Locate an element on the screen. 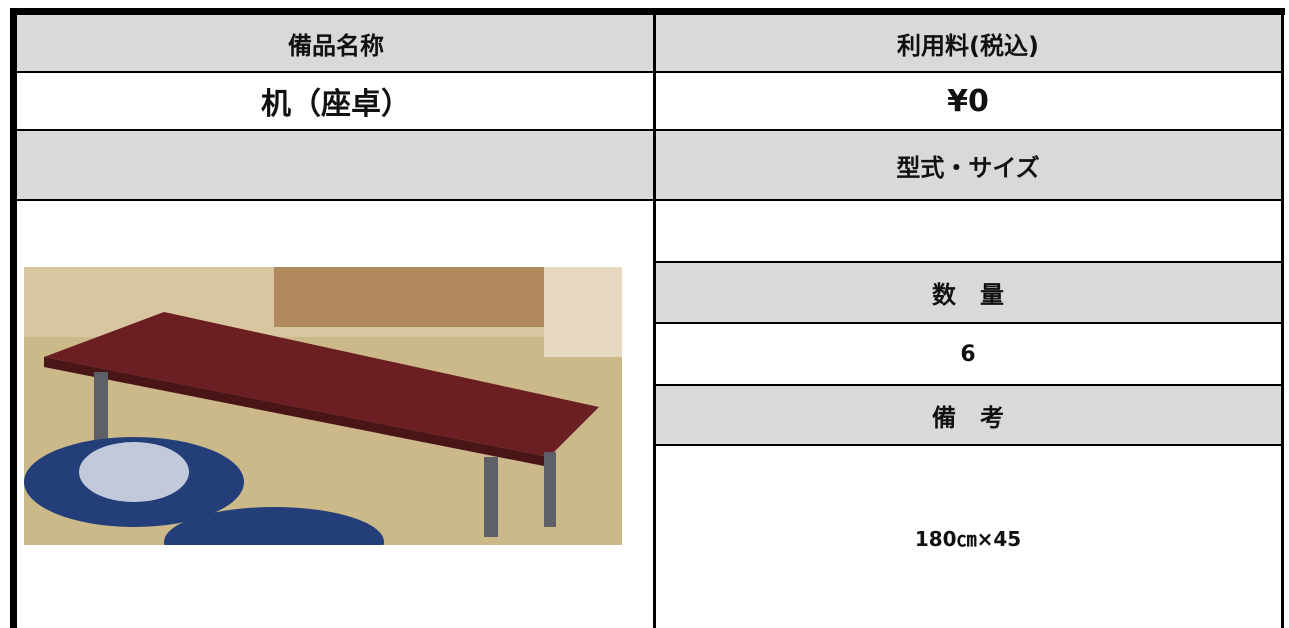 This screenshot has height=628, width=1289. header-fee: 利用料(税込) is located at coordinates (968, 44).